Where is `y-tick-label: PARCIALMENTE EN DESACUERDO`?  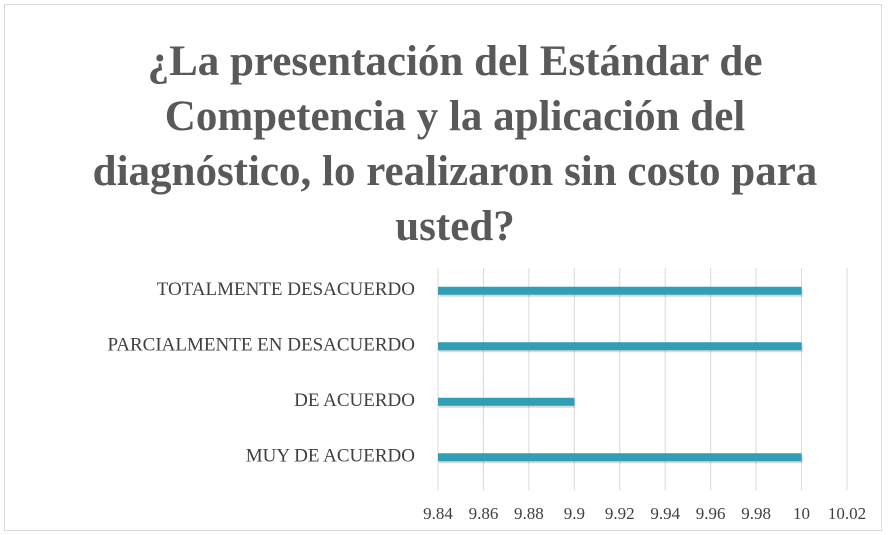 y-tick-label: PARCIALMENTE EN DESACUERDO is located at coordinates (261, 345).